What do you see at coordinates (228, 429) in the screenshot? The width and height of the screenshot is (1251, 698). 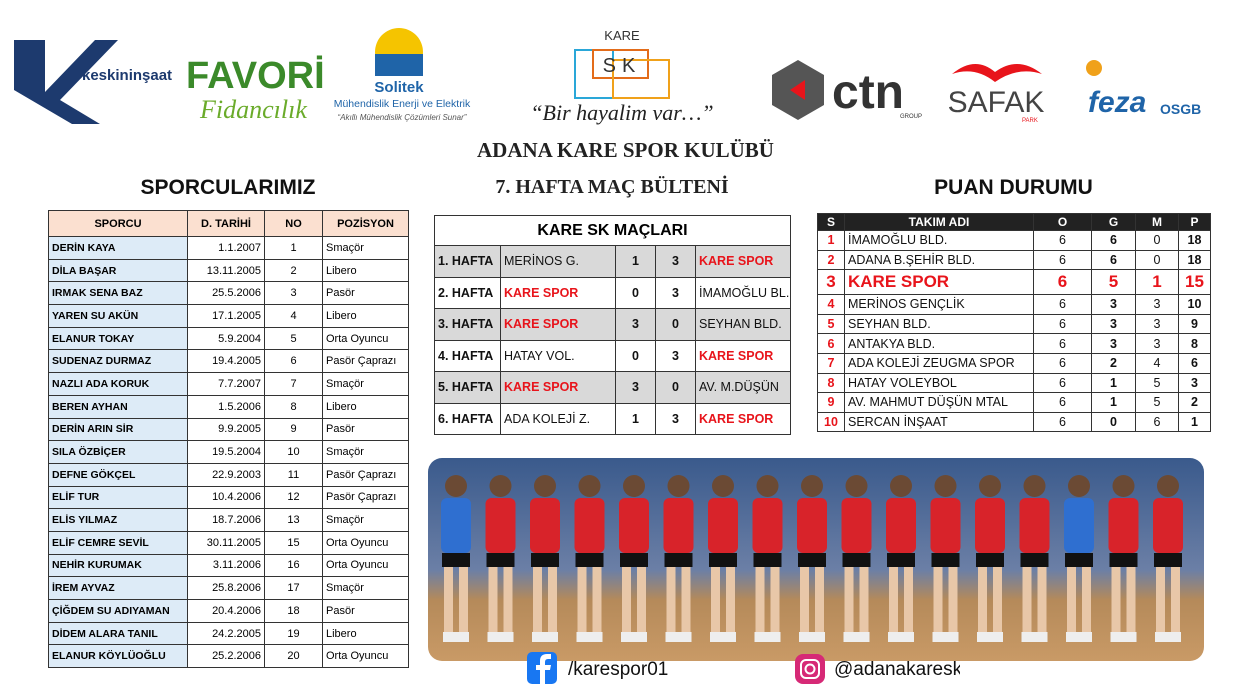 I see `row: DERİN ARIN SİR 9.9.2005 9 Pasör` at bounding box center [228, 429].